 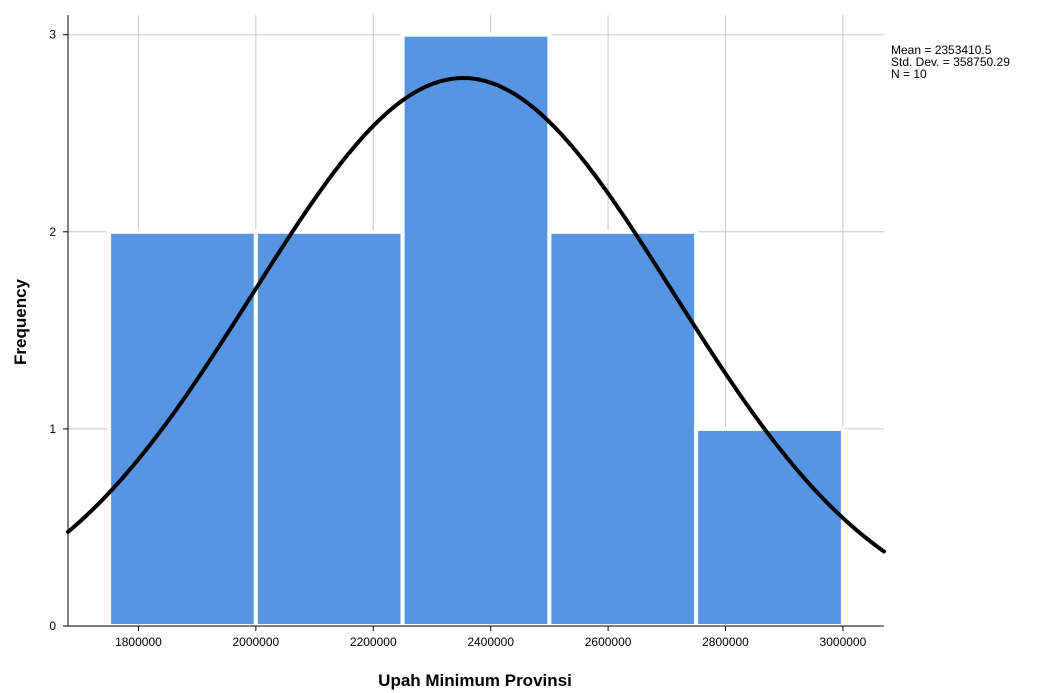 I want to click on y-tick-label: 1, so click(x=52, y=429).